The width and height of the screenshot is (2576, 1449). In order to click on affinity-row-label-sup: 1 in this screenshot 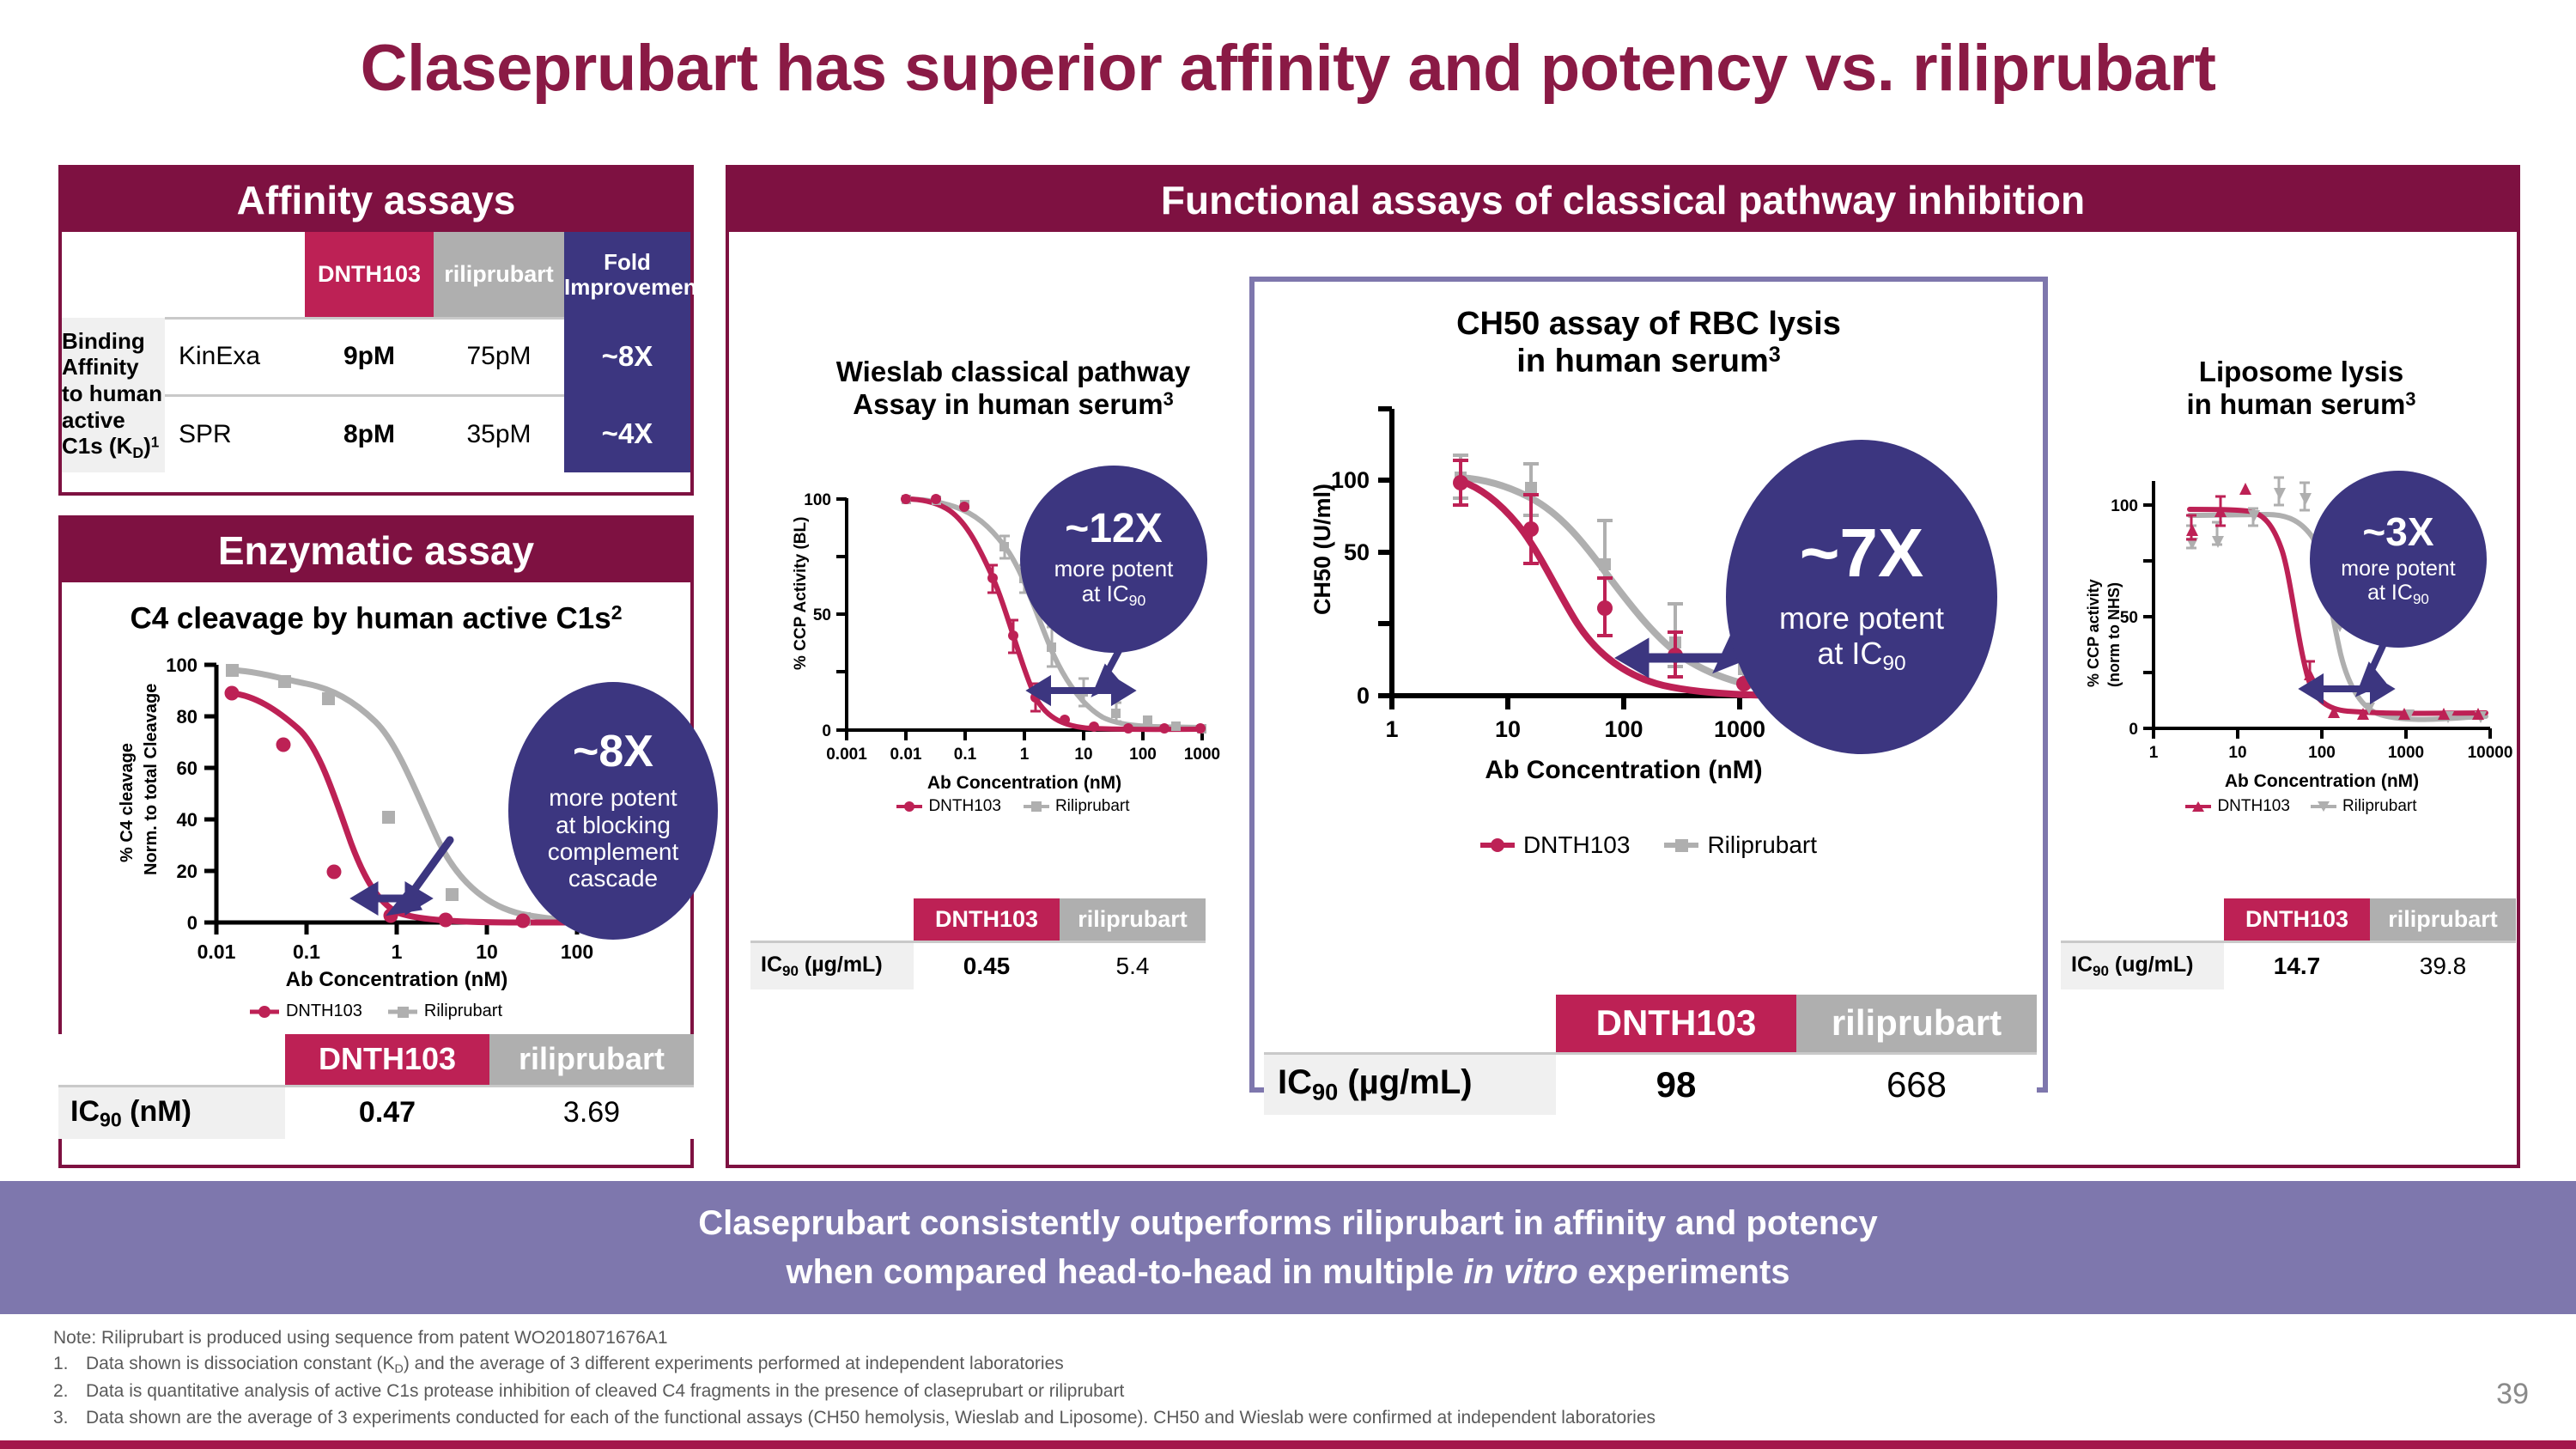, I will do `click(155, 442)`.